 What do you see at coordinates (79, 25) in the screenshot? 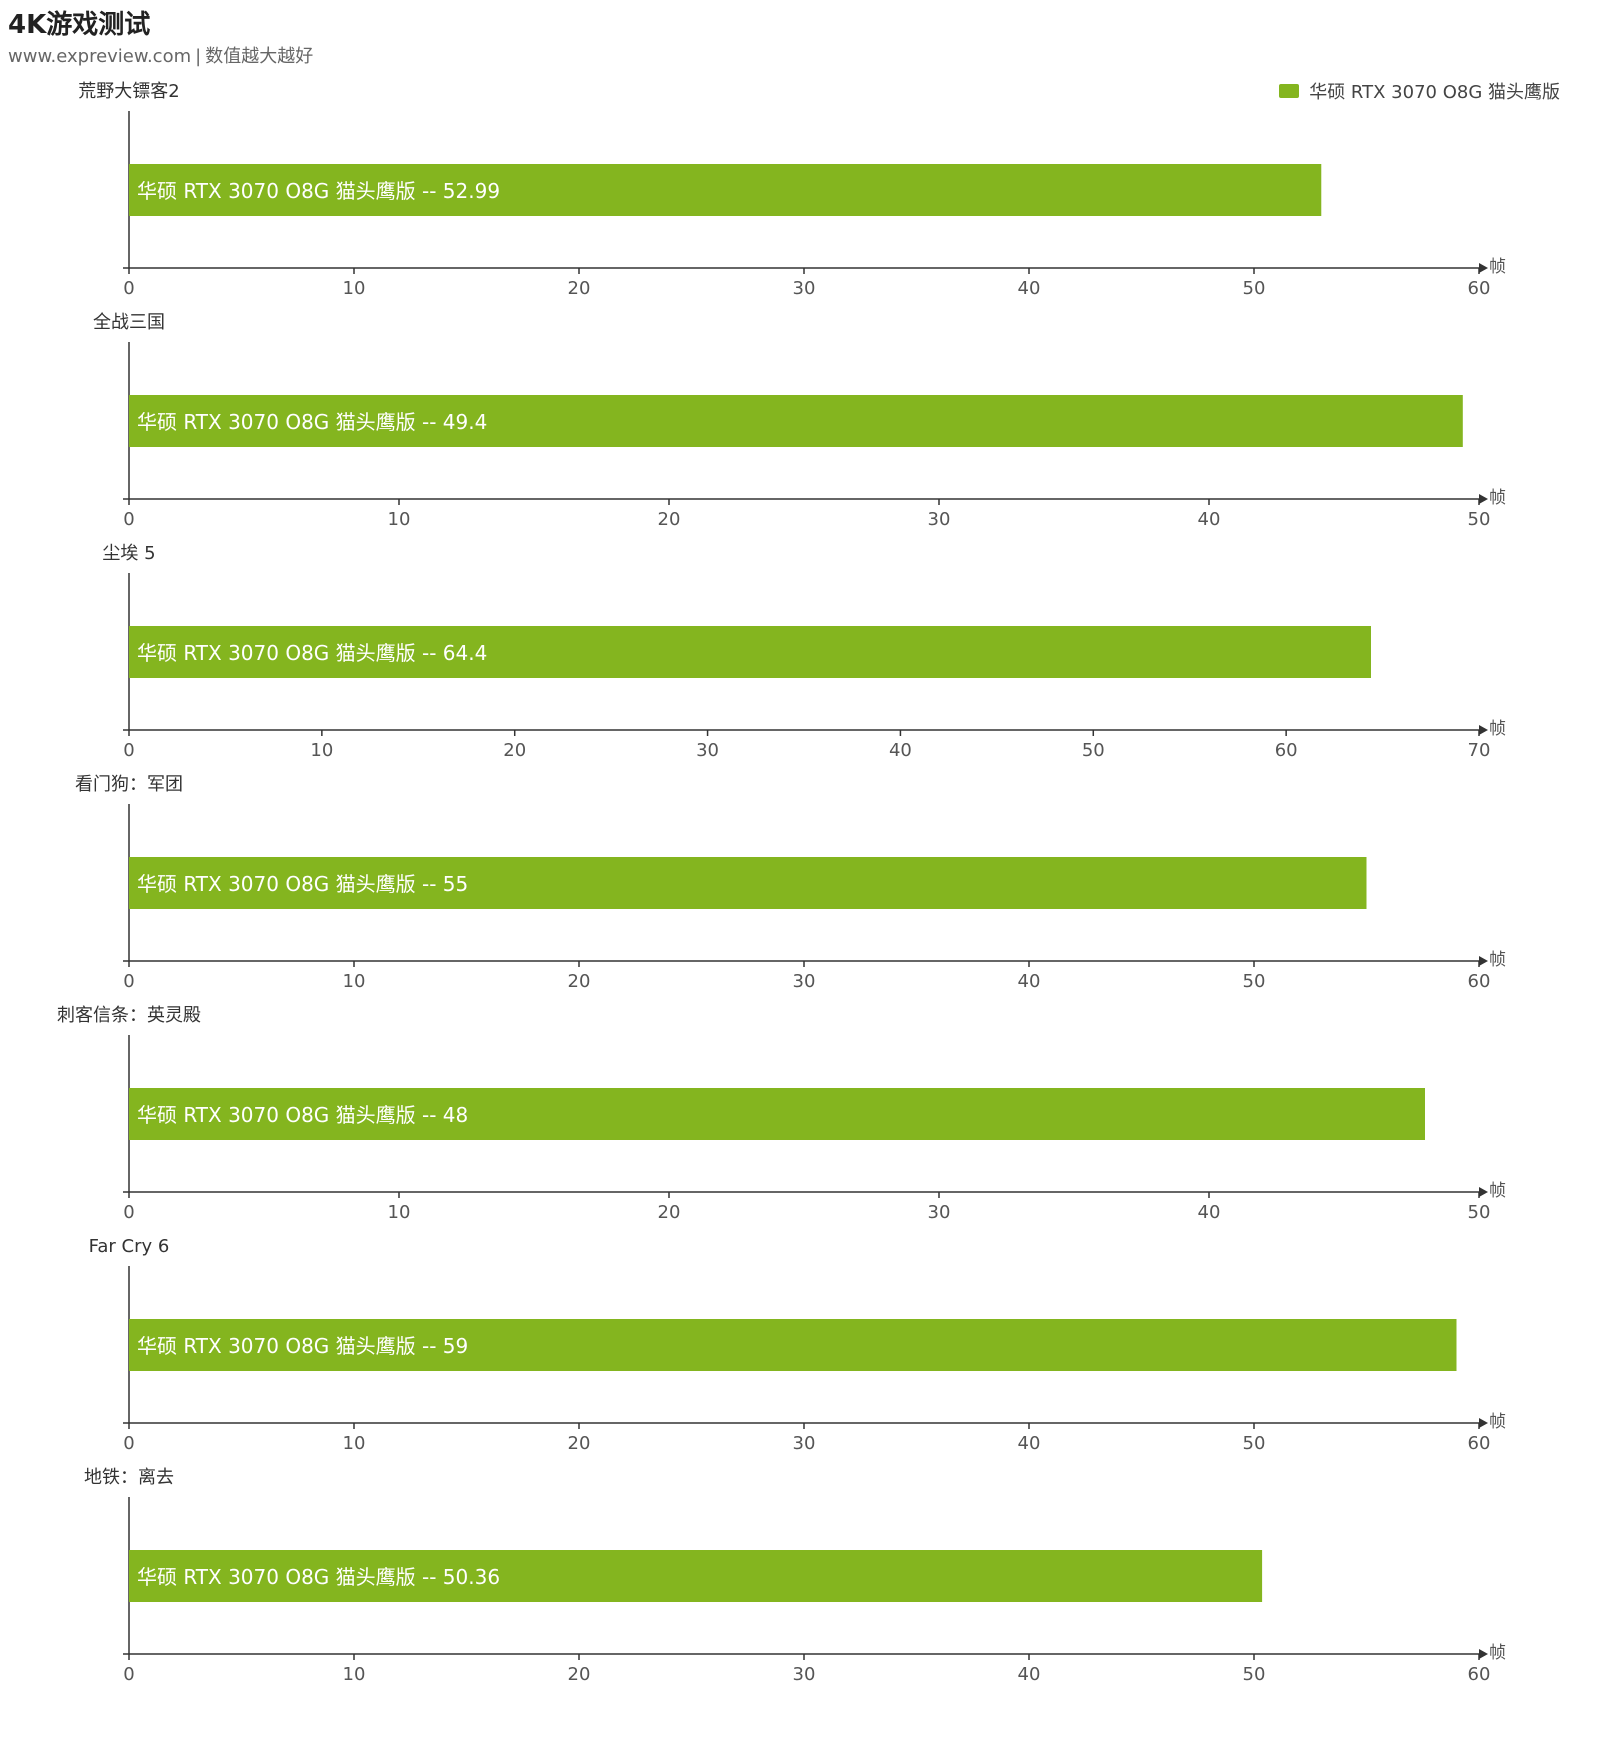
I see `page-title: 4K游戏测试` at bounding box center [79, 25].